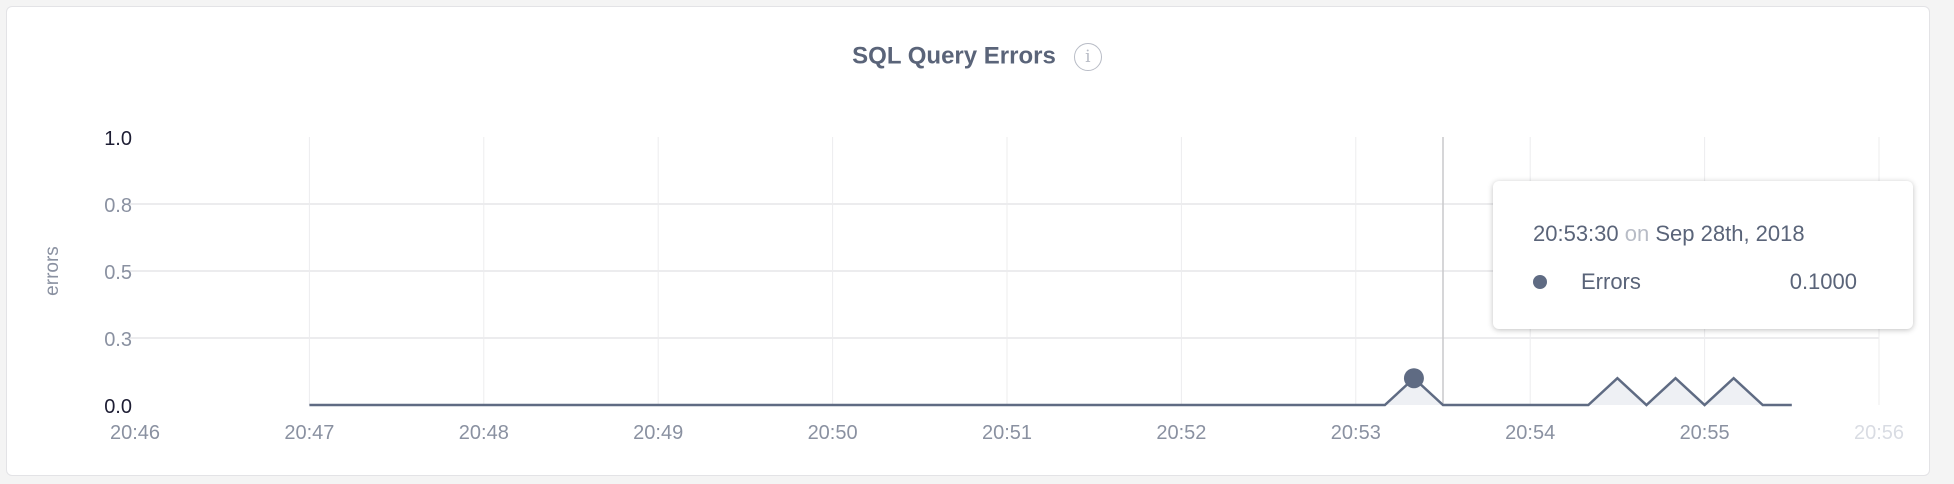  I want to click on x-tick-label: 20:50, so click(833, 433).